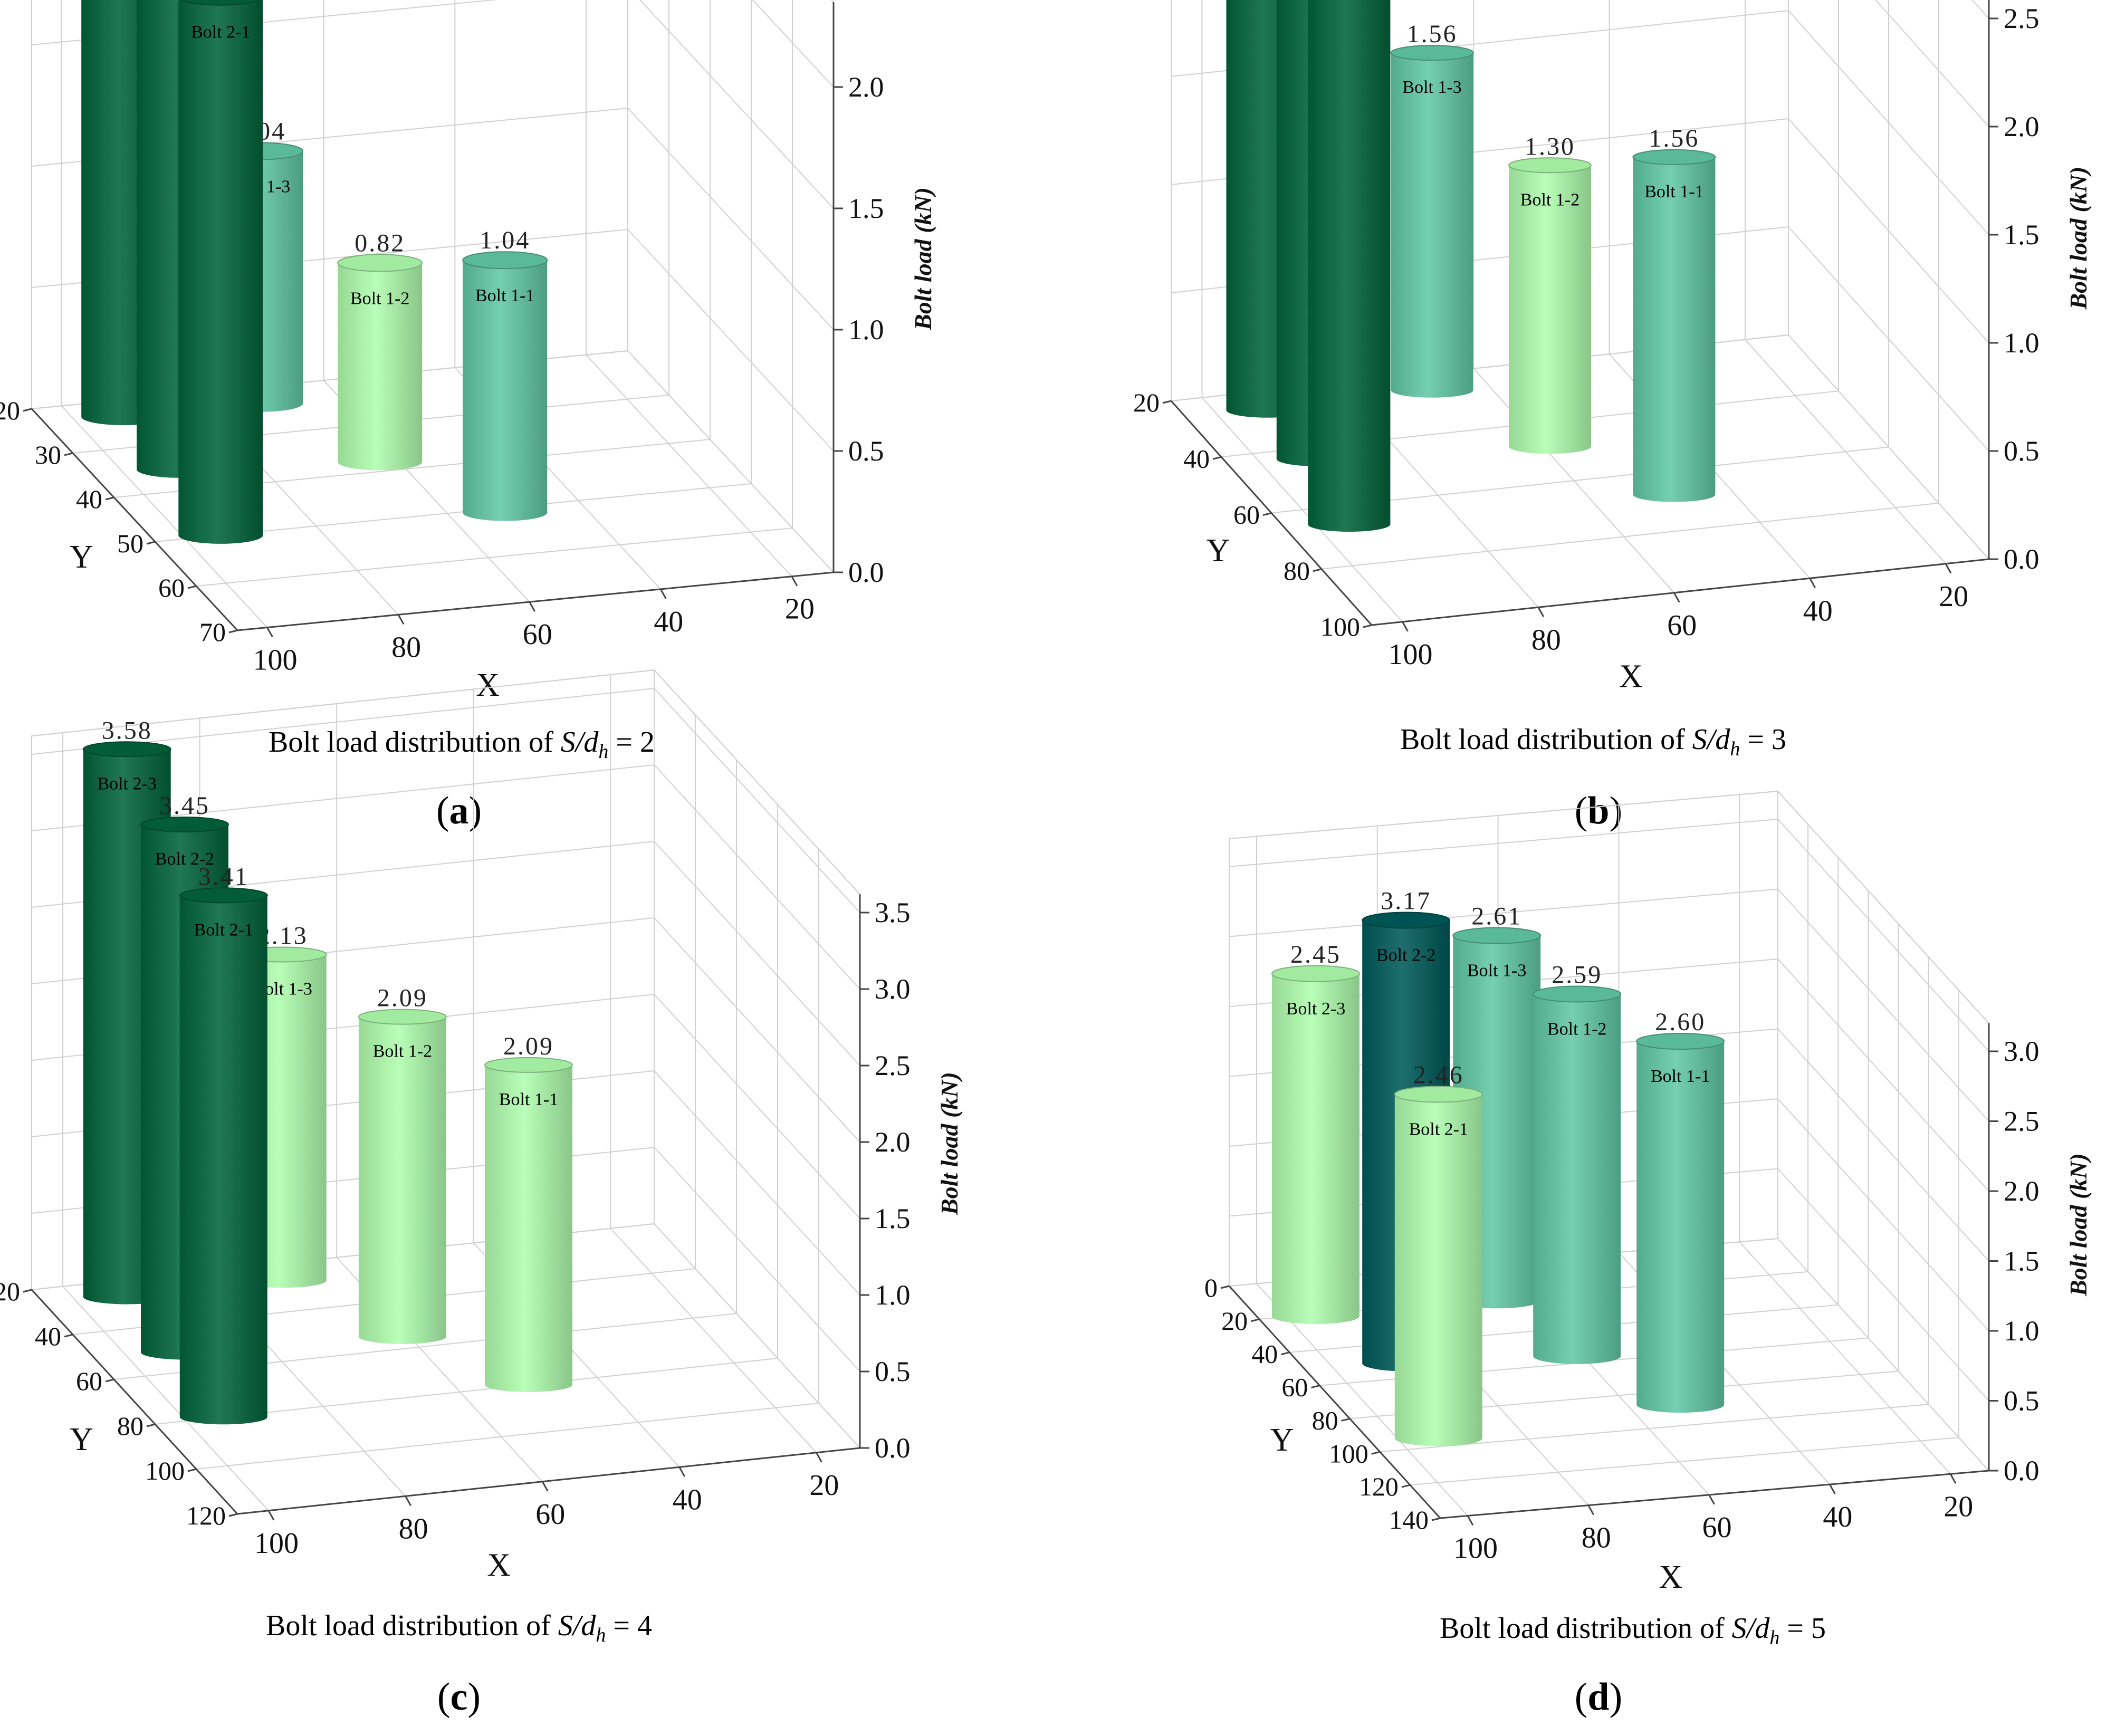 This screenshot has height=1736, width=2116. Describe the element at coordinates (1295, 1387) in the screenshot. I see `y-tick-label: 60` at that location.